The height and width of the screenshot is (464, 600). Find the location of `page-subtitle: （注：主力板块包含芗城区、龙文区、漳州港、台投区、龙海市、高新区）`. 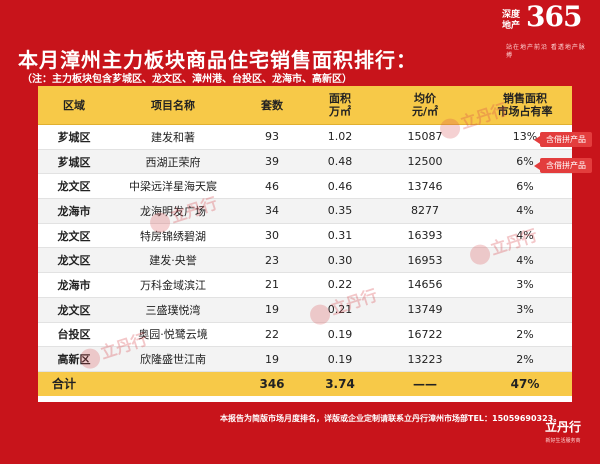

page-subtitle: （注：主力板块包含芗城区、龙文区、漳州港、台投区、龙海市、高新区） is located at coordinates (187, 79).